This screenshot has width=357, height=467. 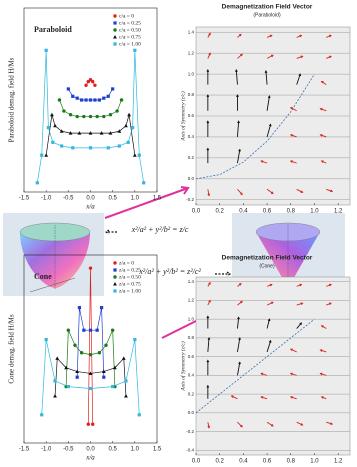 What do you see at coordinates (191, 73) in the screenshot?
I see `y-tick-label: 1.0` at bounding box center [191, 73].